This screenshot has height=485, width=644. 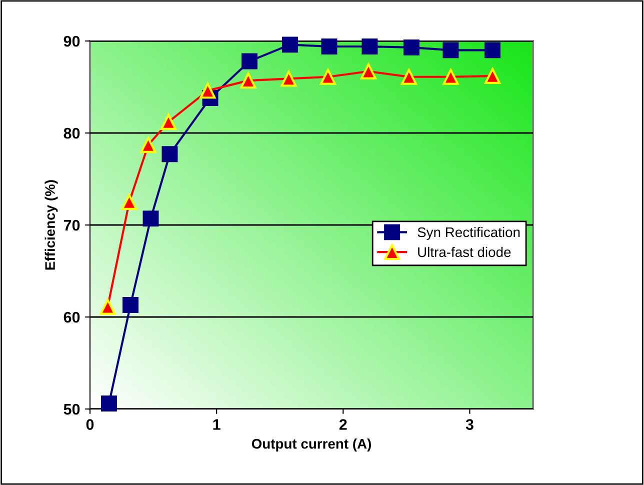 What do you see at coordinates (470, 424) in the screenshot?
I see `x-tick-label: 3` at bounding box center [470, 424].